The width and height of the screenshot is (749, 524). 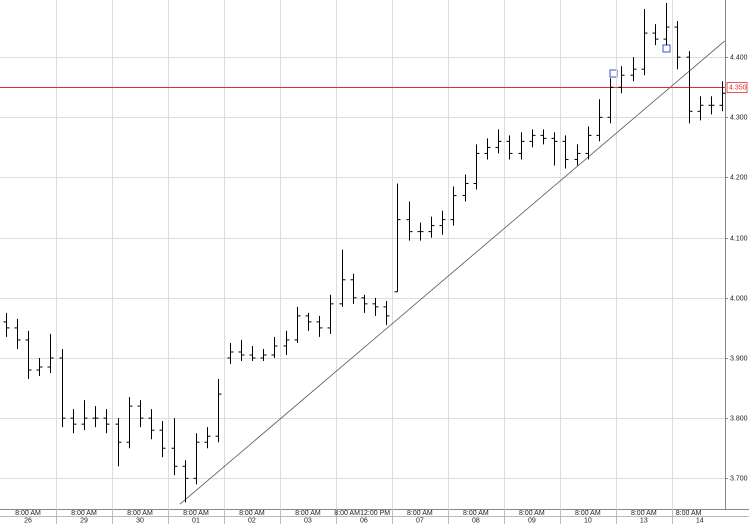 I want to click on date-label: 13, so click(x=644, y=520).